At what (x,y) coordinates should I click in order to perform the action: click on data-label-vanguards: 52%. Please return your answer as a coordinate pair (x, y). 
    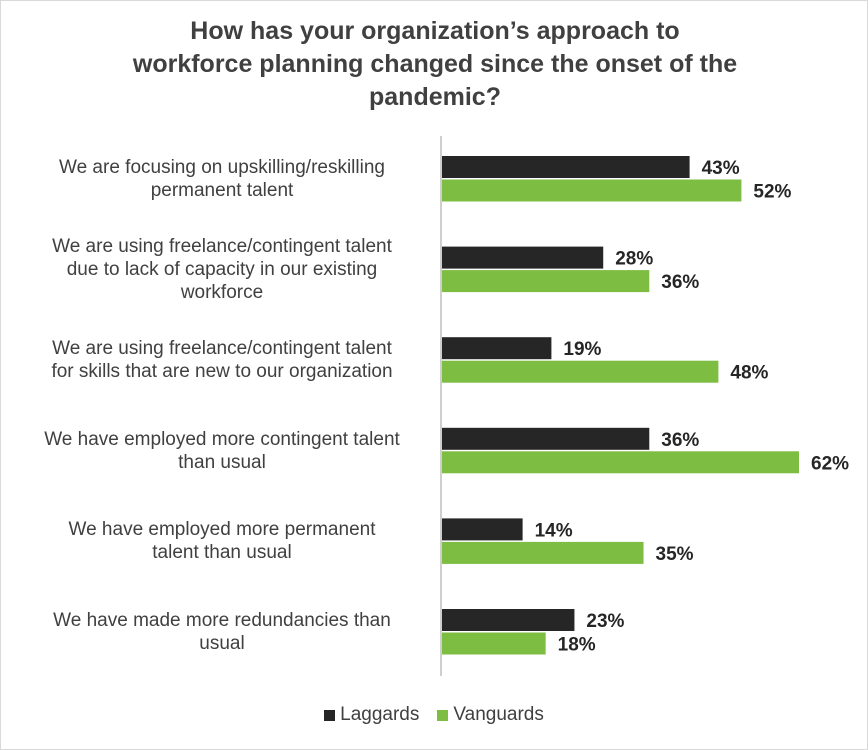
    Looking at the image, I should click on (772, 192).